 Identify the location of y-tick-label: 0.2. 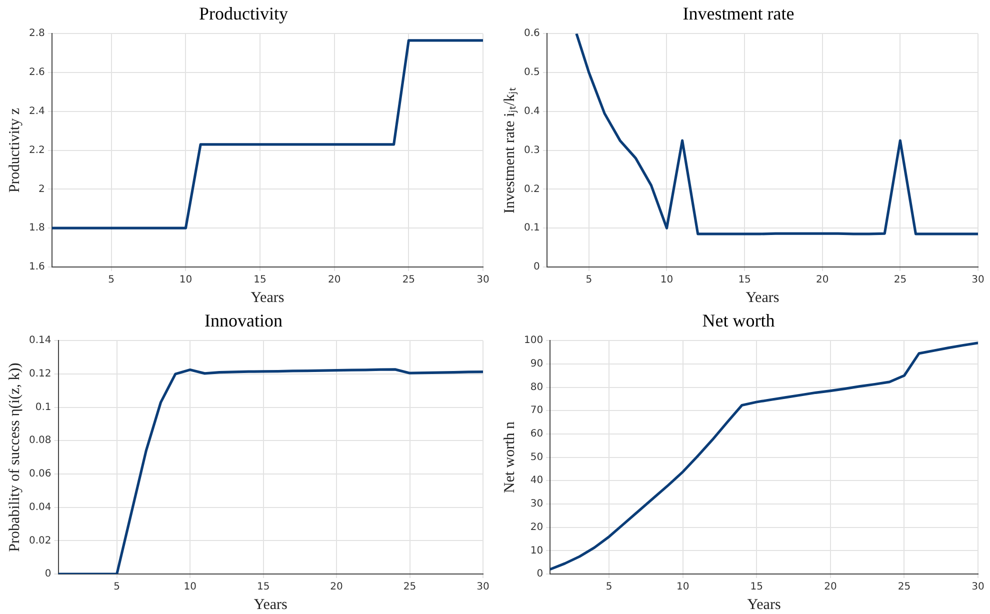
(532, 189).